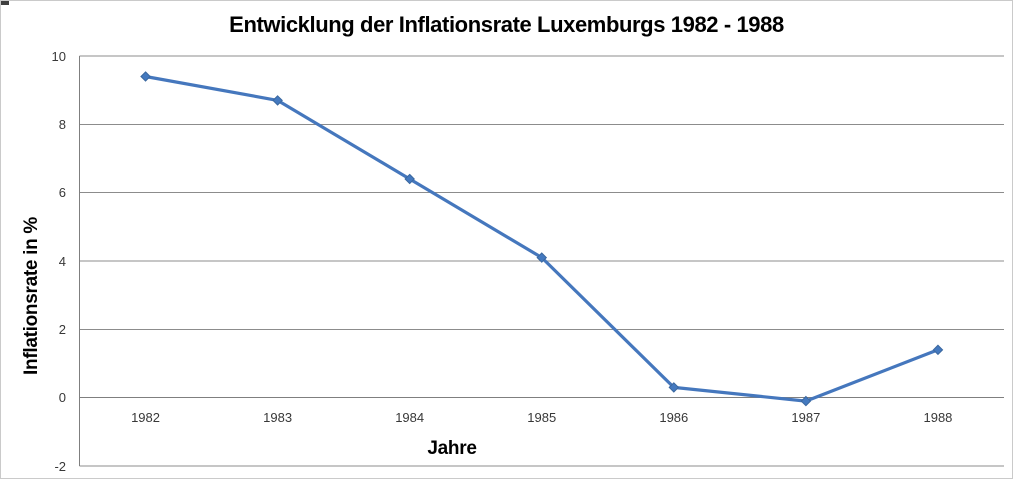  Describe the element at coordinates (62, 261) in the screenshot. I see `y-tick-label: 4` at that location.